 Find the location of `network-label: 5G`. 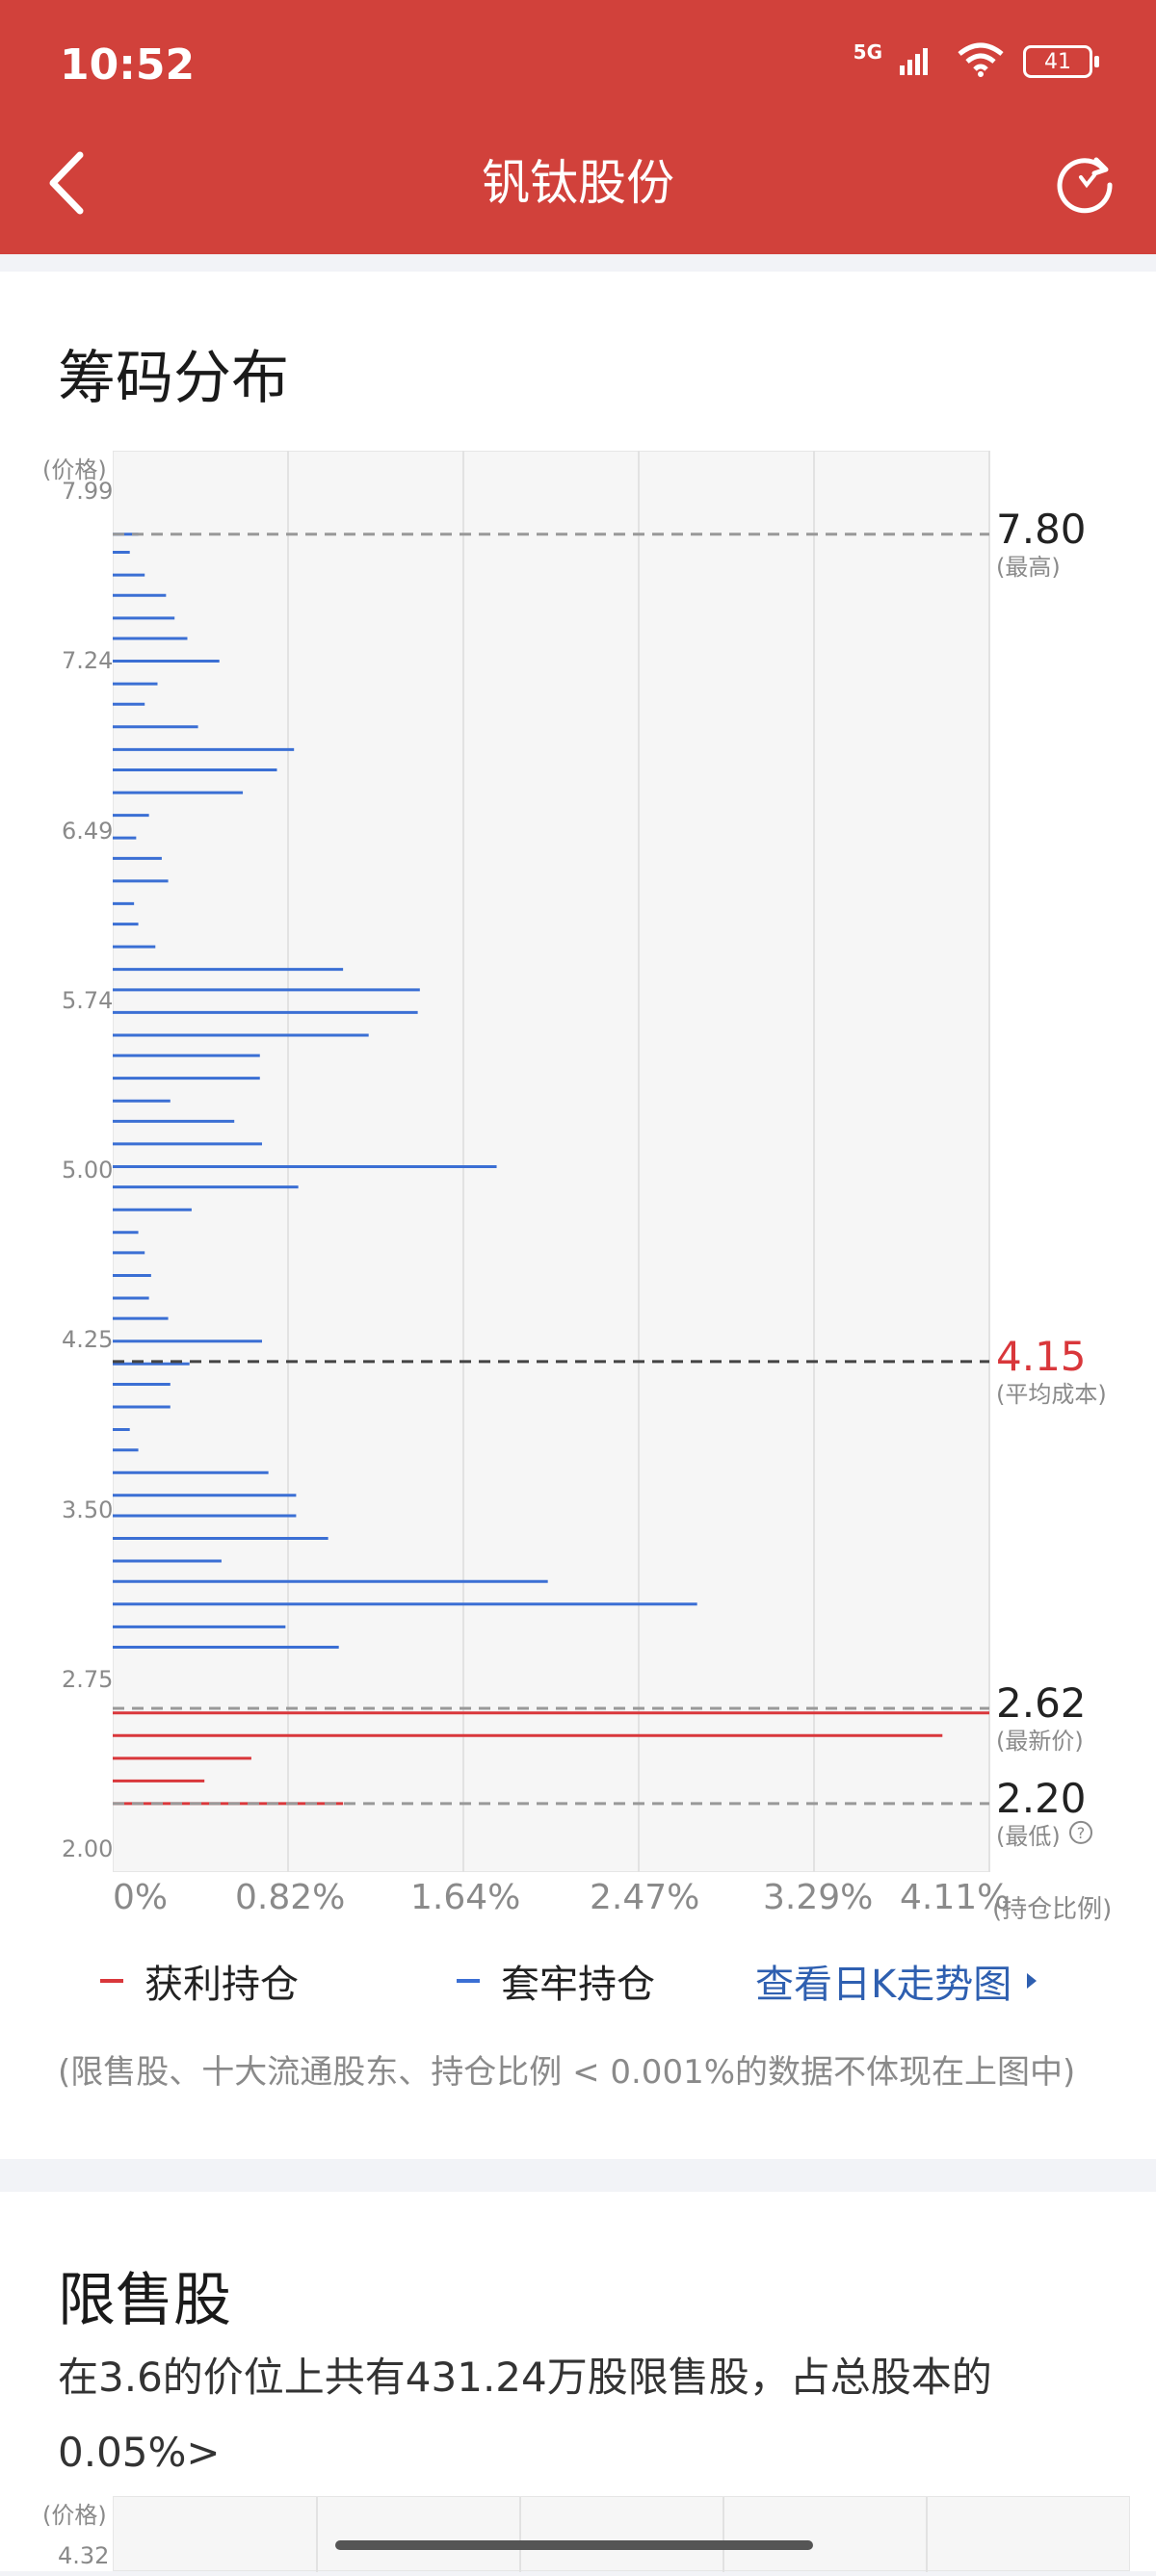

network-label: 5G is located at coordinates (867, 52).